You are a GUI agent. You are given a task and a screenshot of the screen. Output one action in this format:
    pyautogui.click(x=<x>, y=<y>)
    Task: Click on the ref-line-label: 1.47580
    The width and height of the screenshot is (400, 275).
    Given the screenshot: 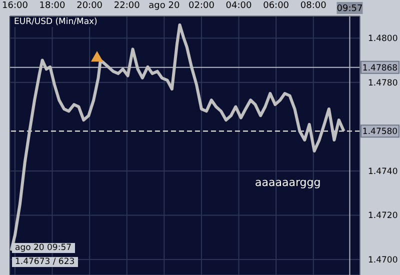 What is the action you would take?
    pyautogui.click(x=380, y=132)
    